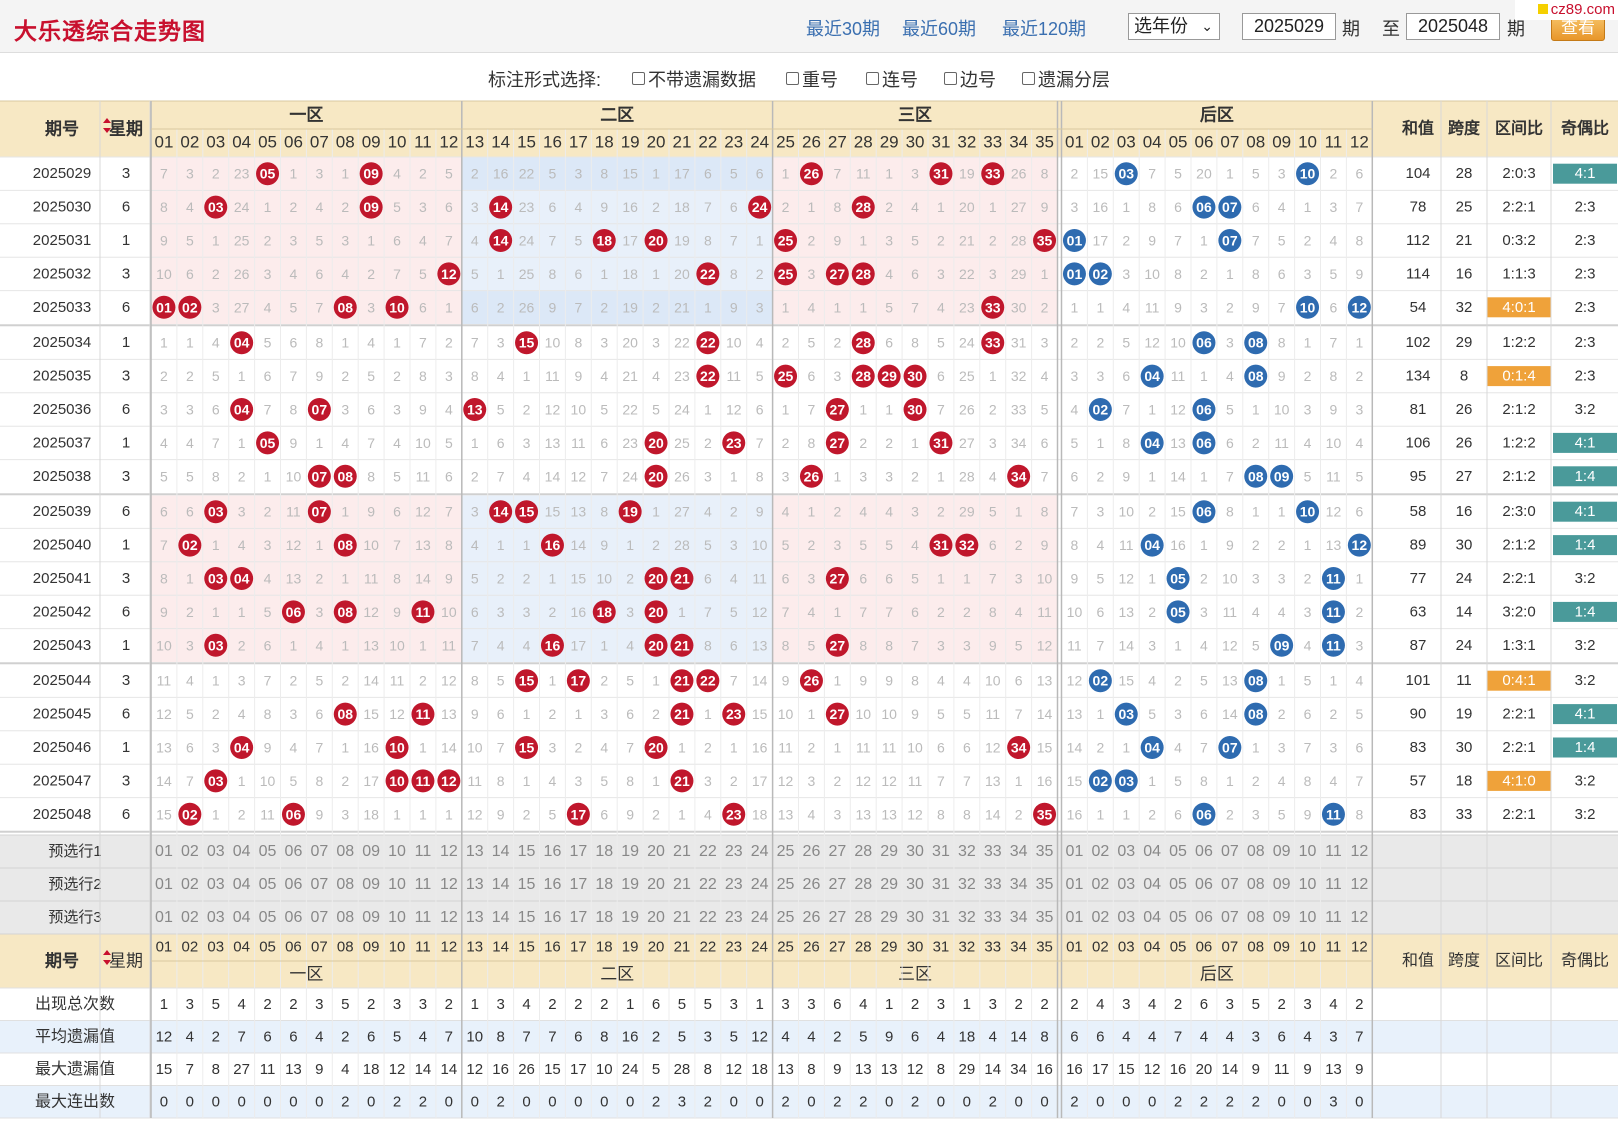  I want to click on preselect-cell: 33, so click(993, 917).